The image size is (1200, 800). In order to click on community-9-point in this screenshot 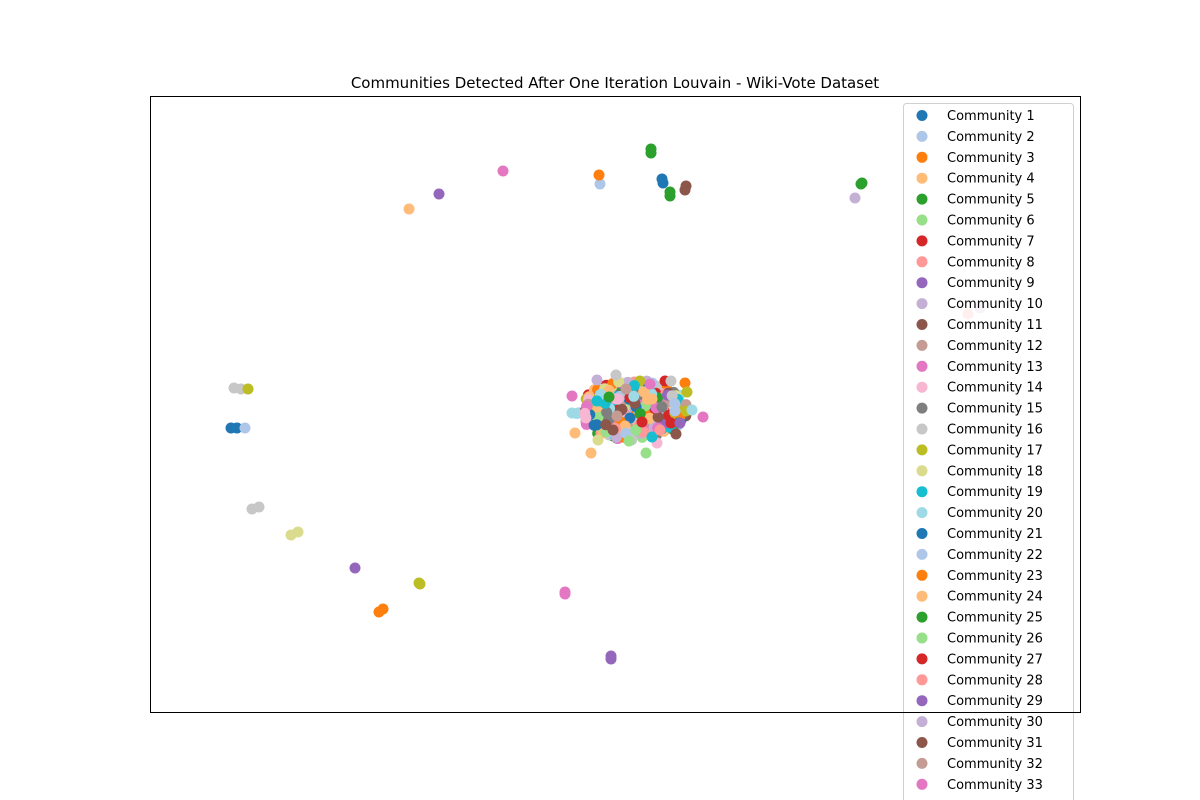, I will do `click(611, 659)`.